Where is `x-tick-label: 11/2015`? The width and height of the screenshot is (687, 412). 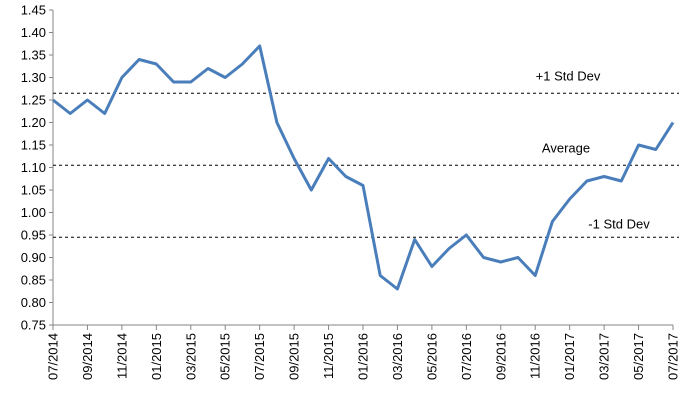
x-tick-label: 11/2015 is located at coordinates (328, 356).